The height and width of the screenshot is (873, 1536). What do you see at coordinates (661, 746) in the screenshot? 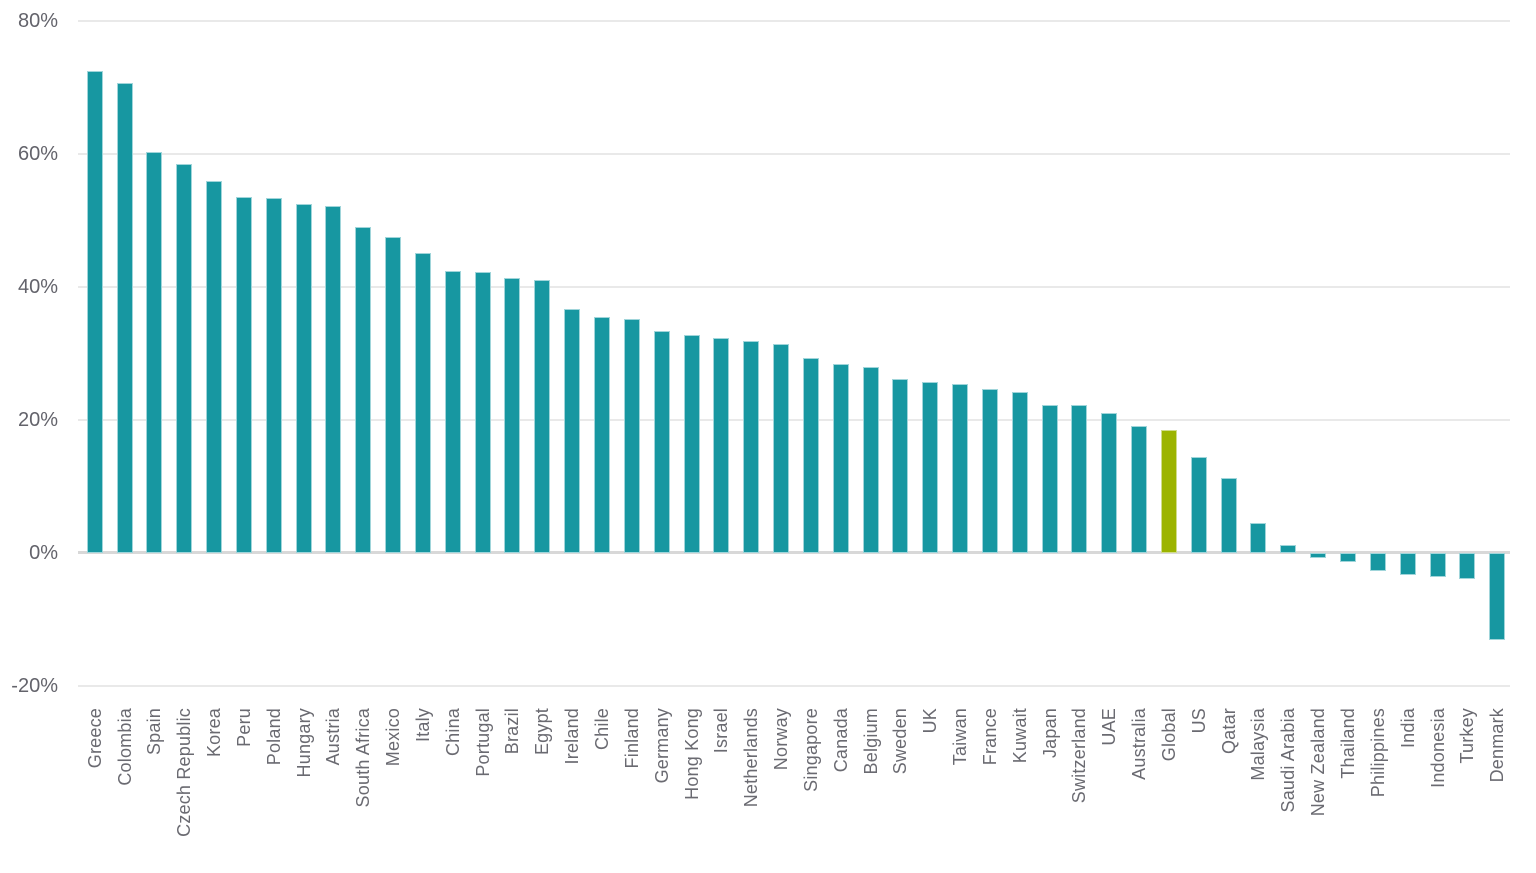
I see `x-tick-label: Germany` at bounding box center [661, 746].